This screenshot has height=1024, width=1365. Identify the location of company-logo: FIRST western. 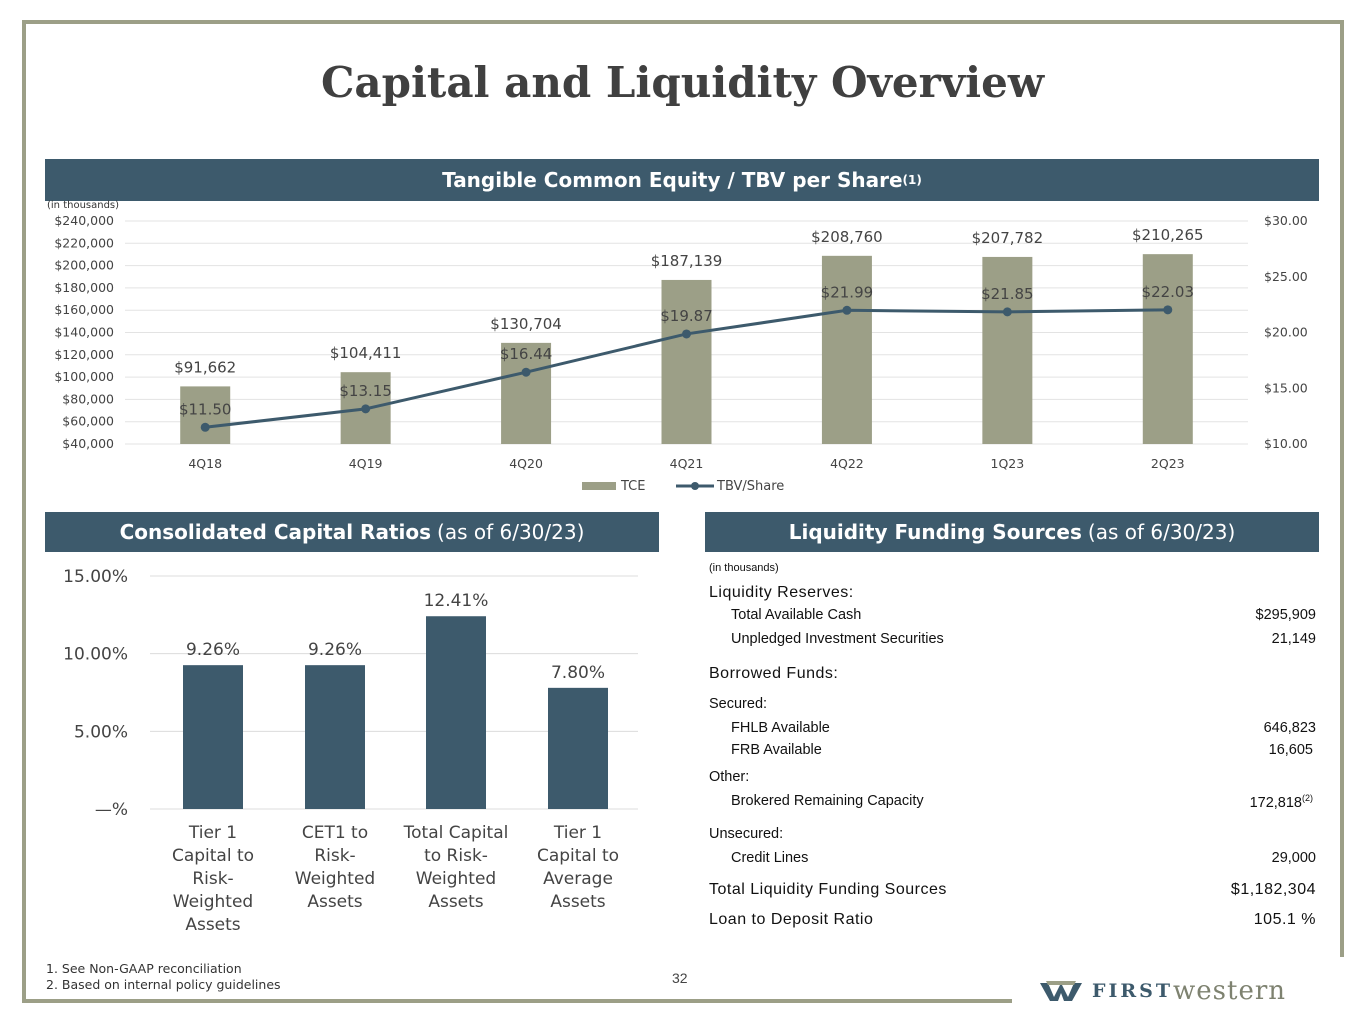
(1163, 991).